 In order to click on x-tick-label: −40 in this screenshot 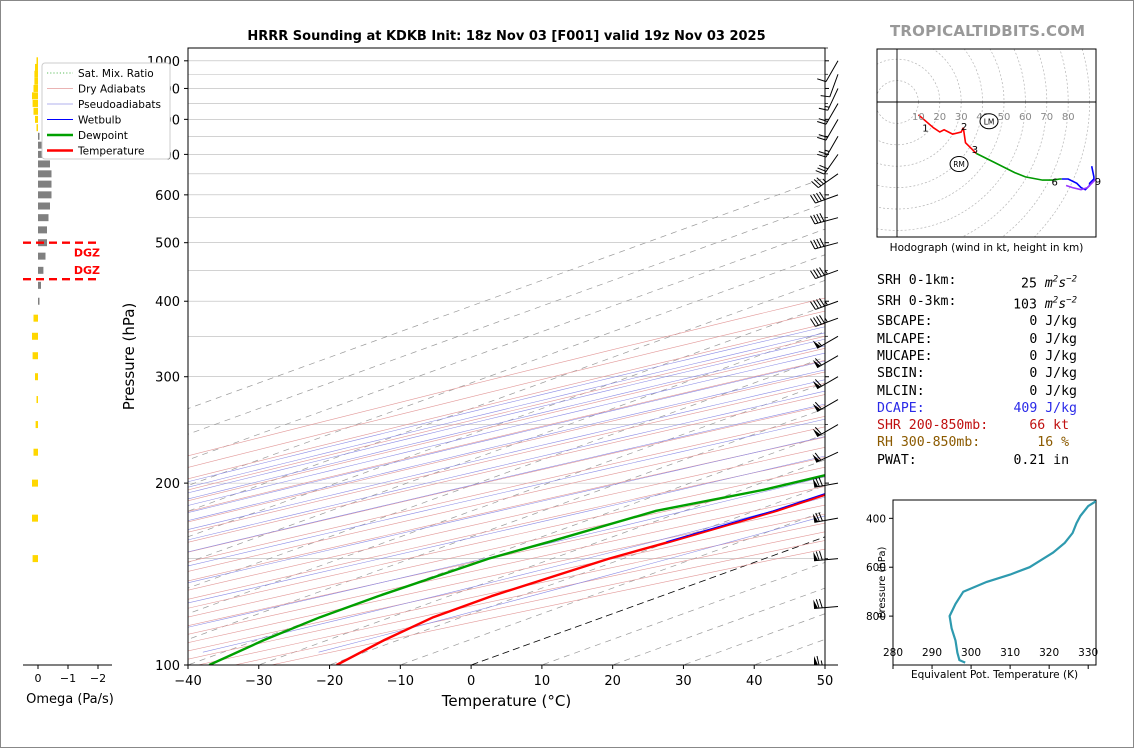, I will do `click(187, 681)`.